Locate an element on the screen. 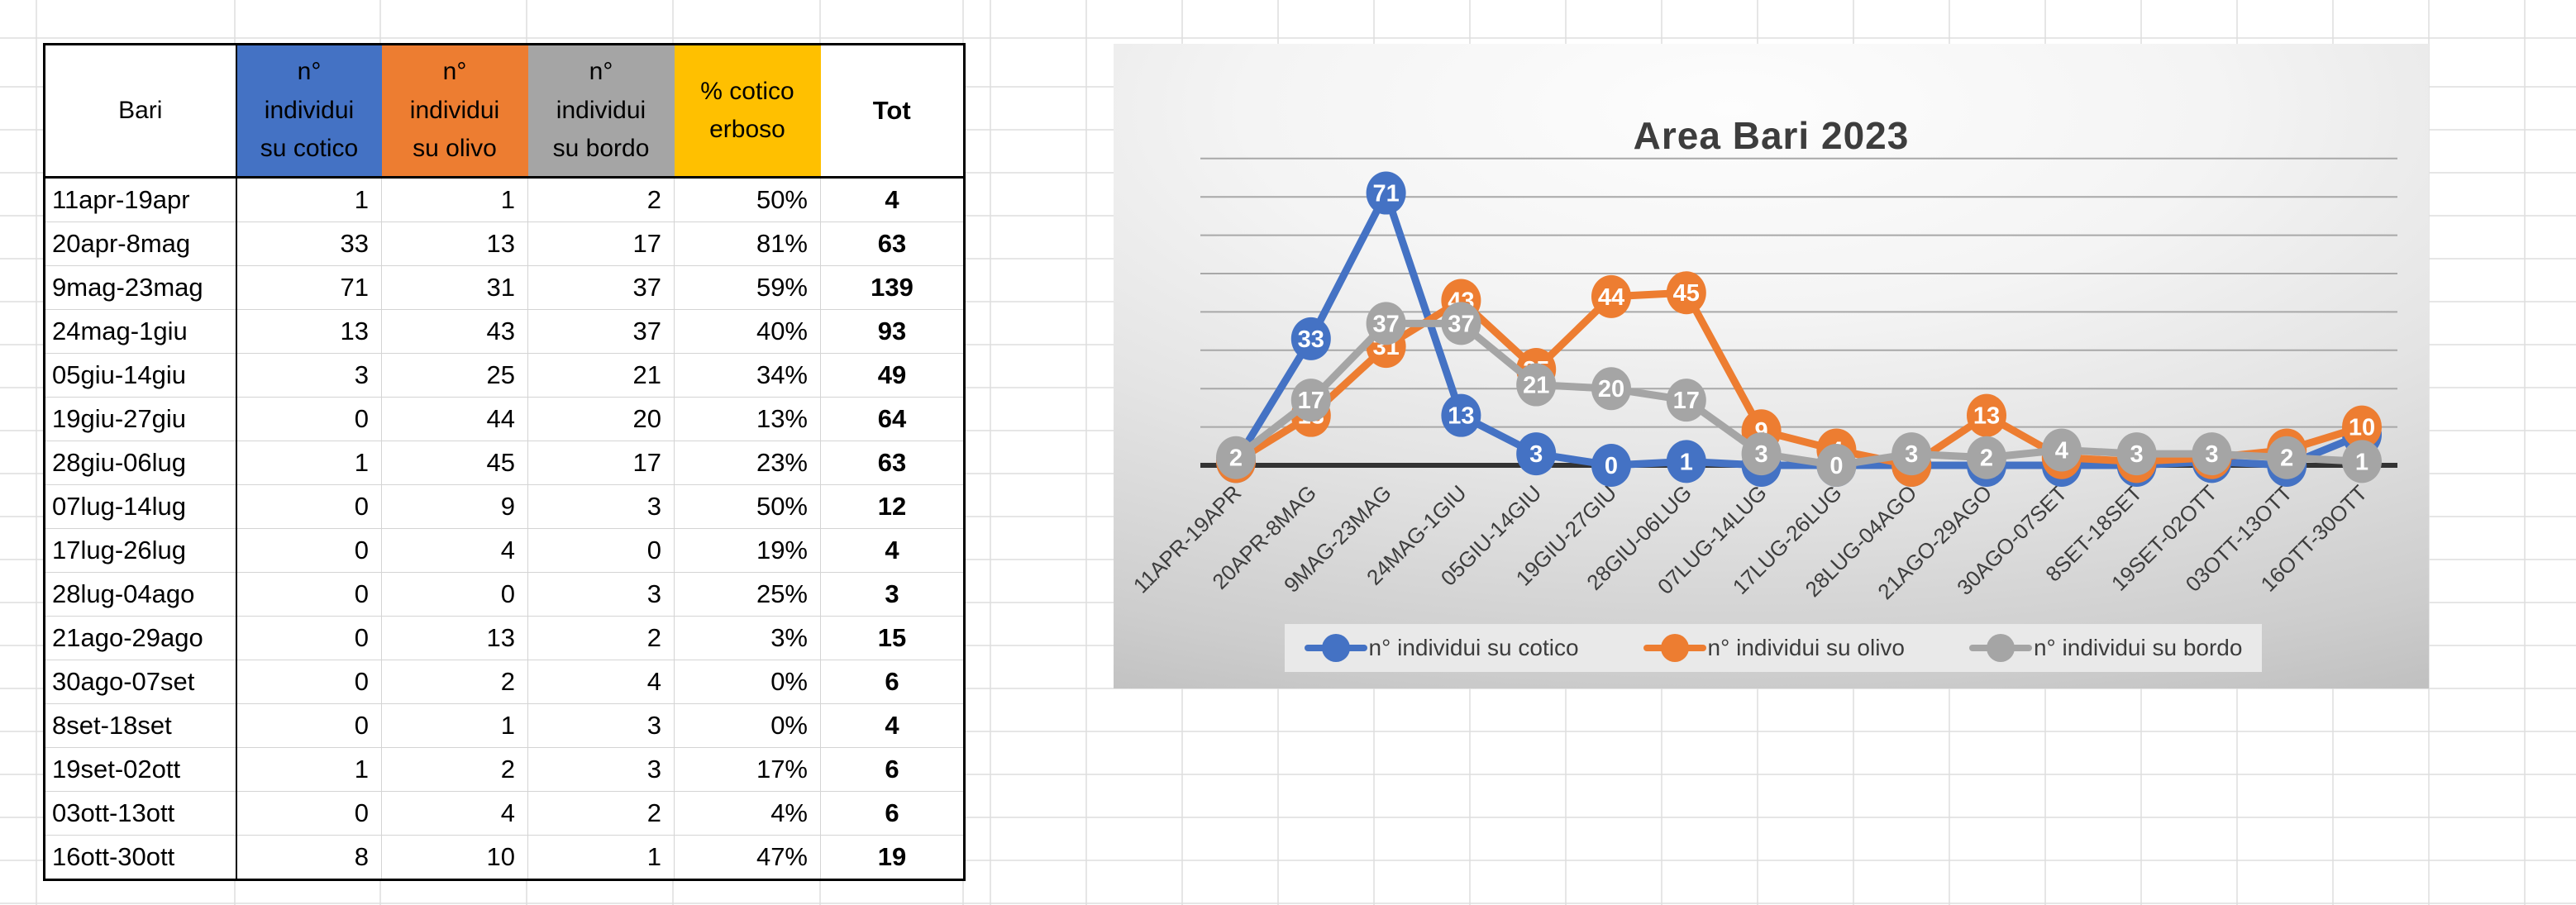  value-cell: 44 is located at coordinates (454, 419).